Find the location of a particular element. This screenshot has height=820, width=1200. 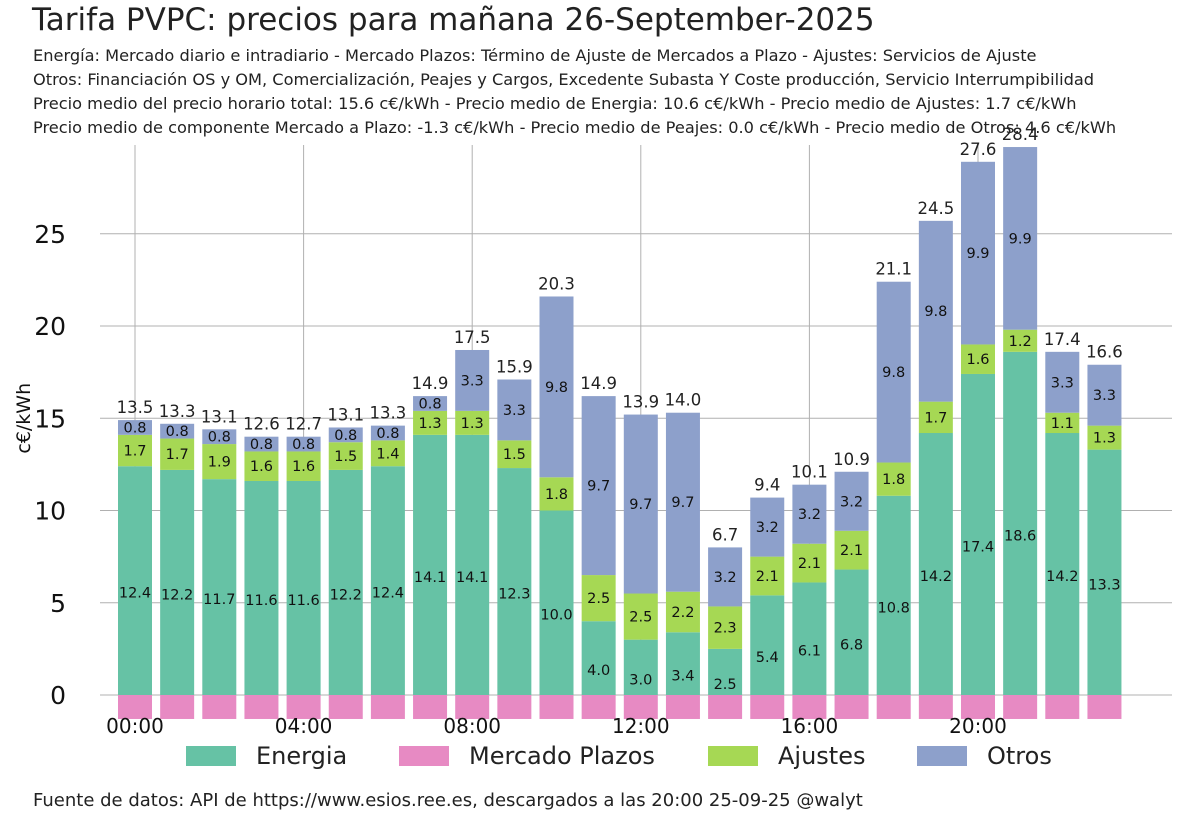

legend-item-ajustes: Ajustes is located at coordinates (786, 756).